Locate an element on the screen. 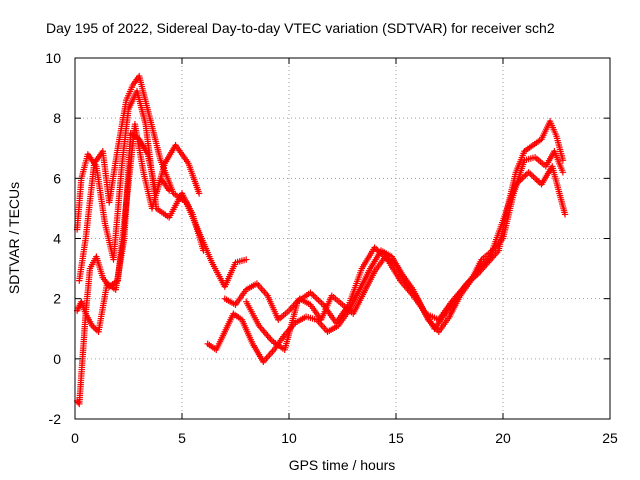 The height and width of the screenshot is (480, 640). x-tick-label: 25 is located at coordinates (610, 438).